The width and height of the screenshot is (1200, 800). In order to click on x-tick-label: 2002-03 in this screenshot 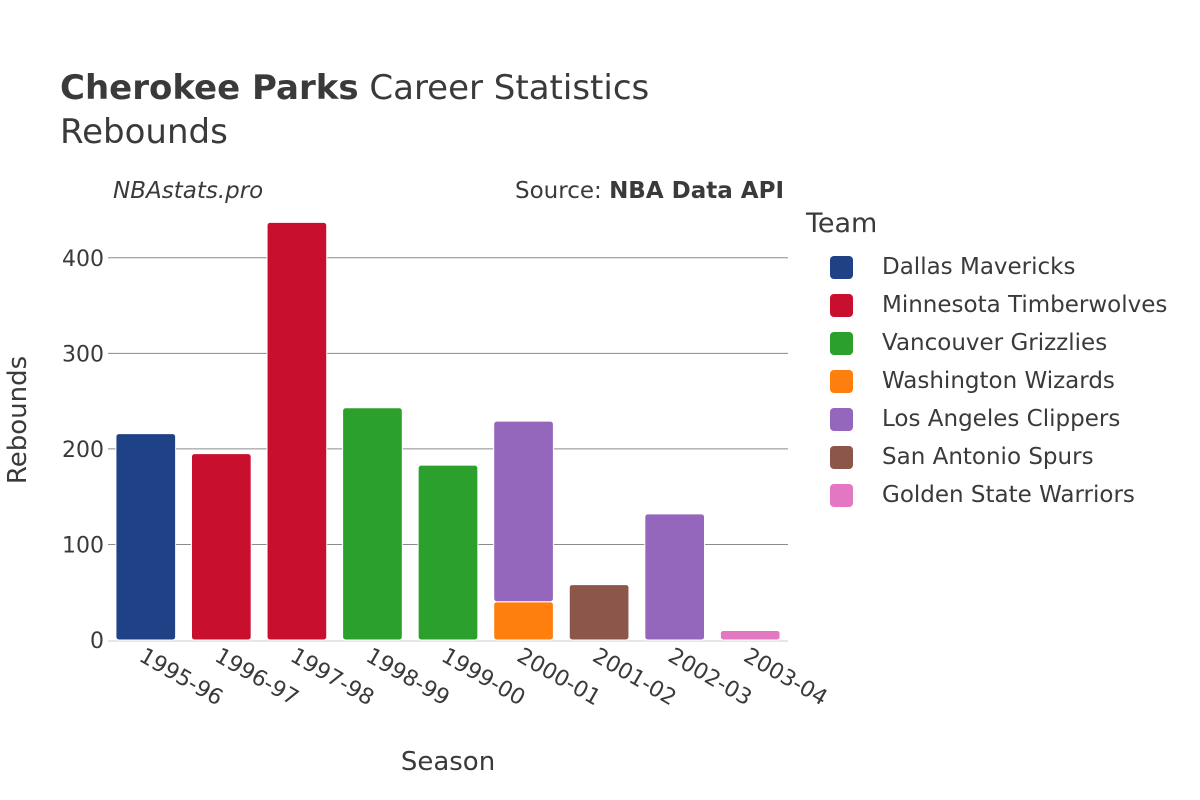, I will do `click(710, 678)`.